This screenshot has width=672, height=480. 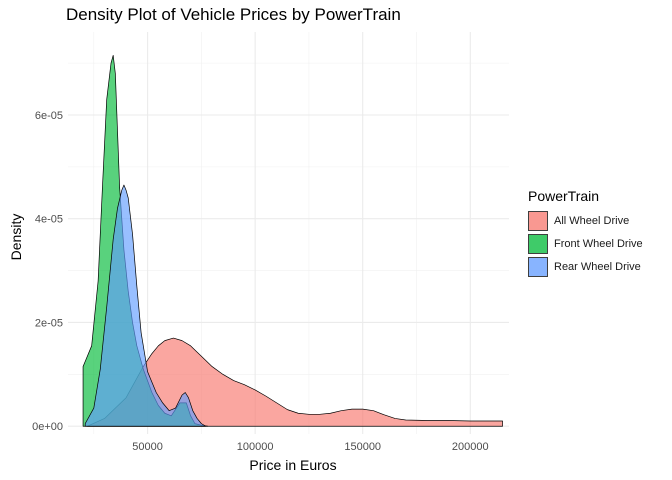 I want to click on legend-label: All Wheel Drive, so click(x=592, y=220).